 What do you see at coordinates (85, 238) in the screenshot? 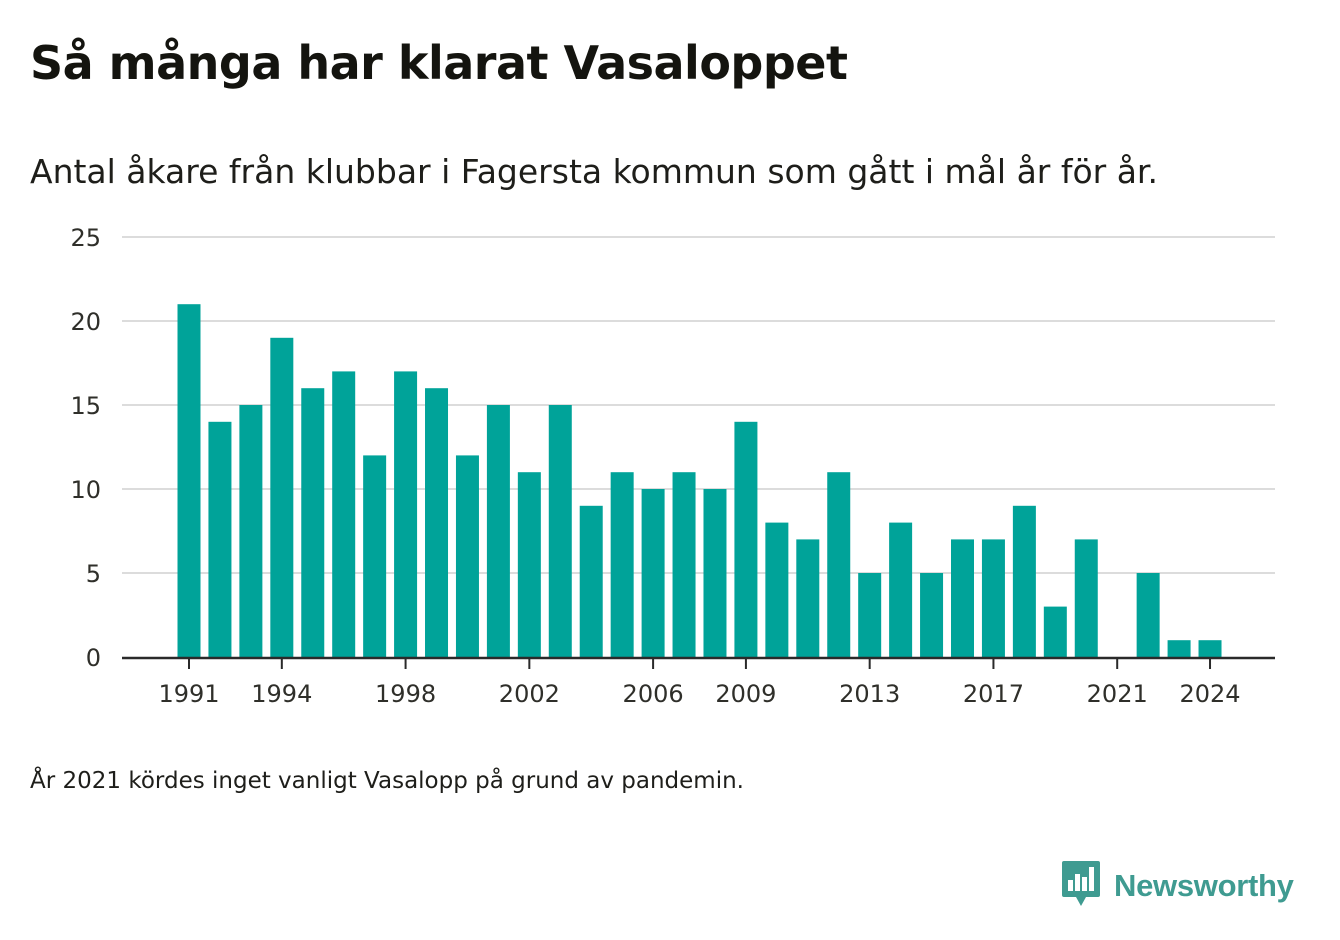
I see `y-tick-label: 25` at bounding box center [85, 238].